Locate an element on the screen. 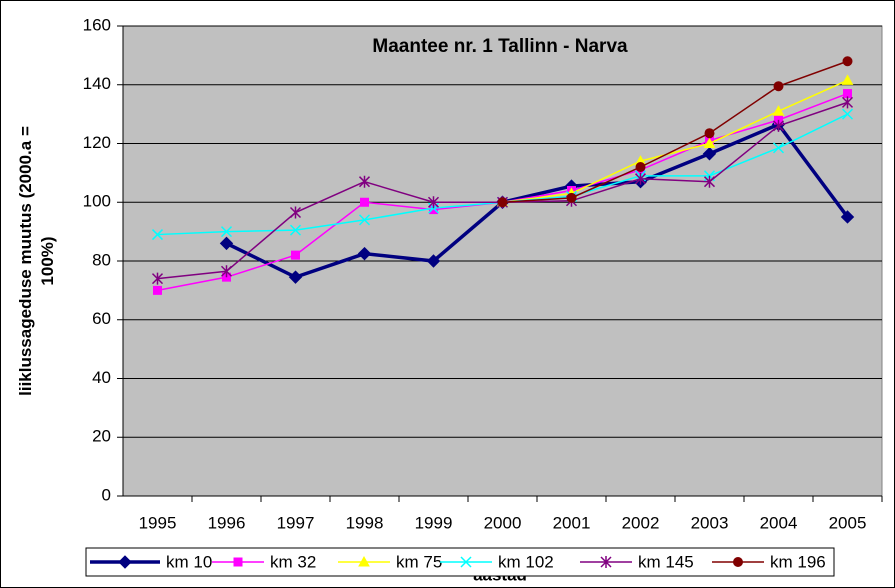 Image resolution: width=895 pixels, height=588 pixels. x-tick-label: 1997 is located at coordinates (296, 522).